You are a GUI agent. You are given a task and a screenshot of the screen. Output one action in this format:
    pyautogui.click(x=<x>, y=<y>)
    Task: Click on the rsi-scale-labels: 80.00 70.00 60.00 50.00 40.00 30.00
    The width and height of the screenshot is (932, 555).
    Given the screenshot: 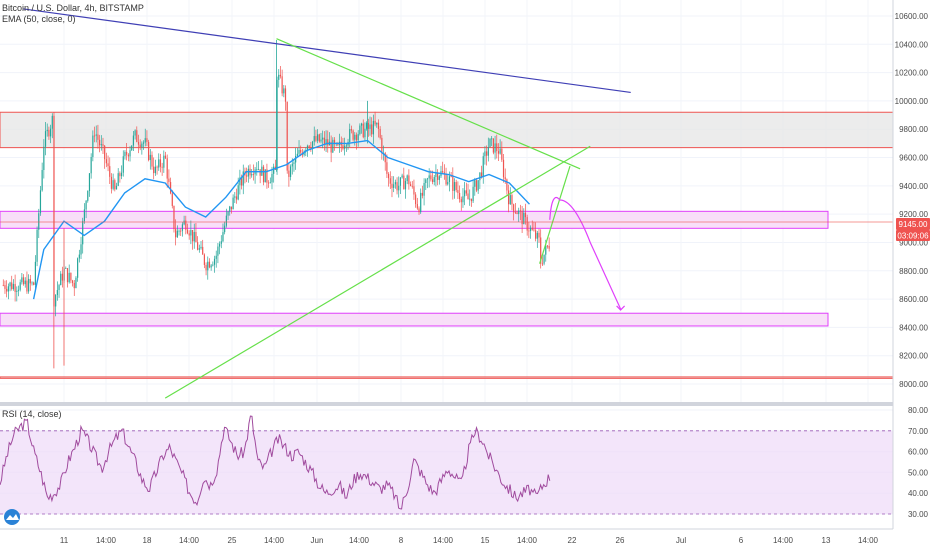 What is the action you would take?
    pyautogui.click(x=918, y=462)
    